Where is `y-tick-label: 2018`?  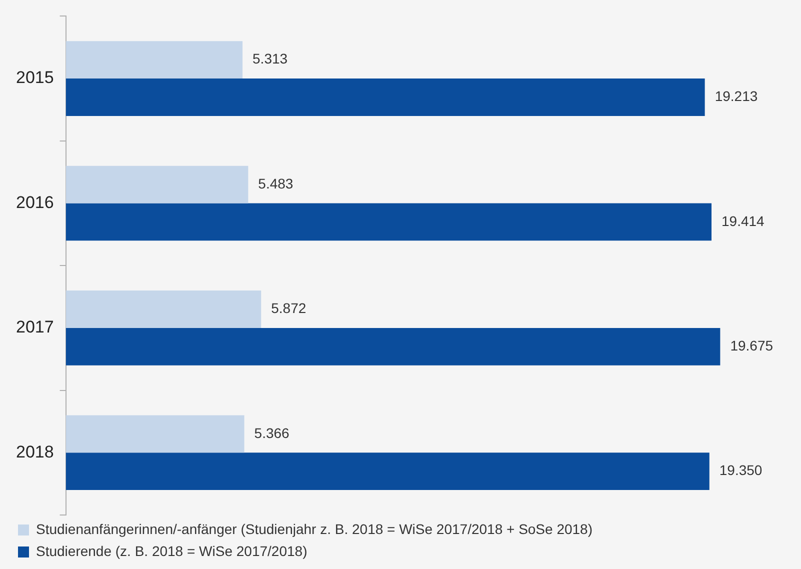
y-tick-label: 2018 is located at coordinates (35, 452).